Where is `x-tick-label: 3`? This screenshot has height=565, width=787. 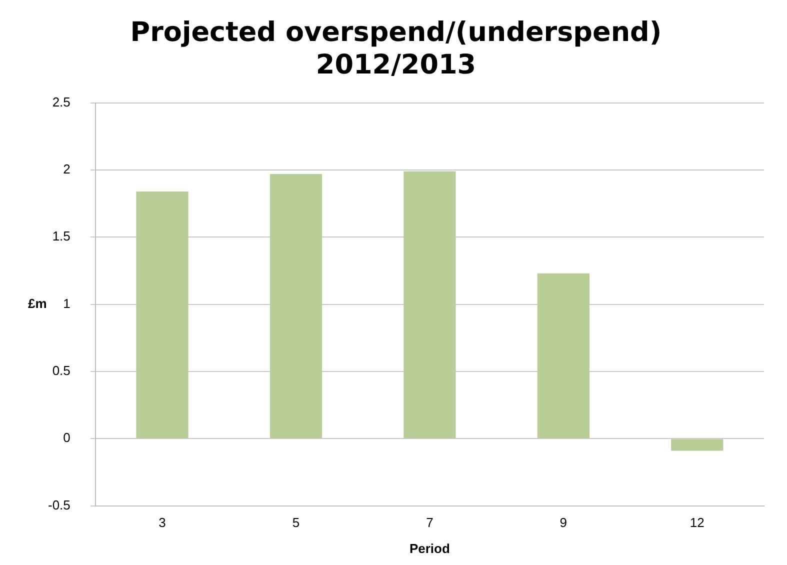 x-tick-label: 3 is located at coordinates (162, 522).